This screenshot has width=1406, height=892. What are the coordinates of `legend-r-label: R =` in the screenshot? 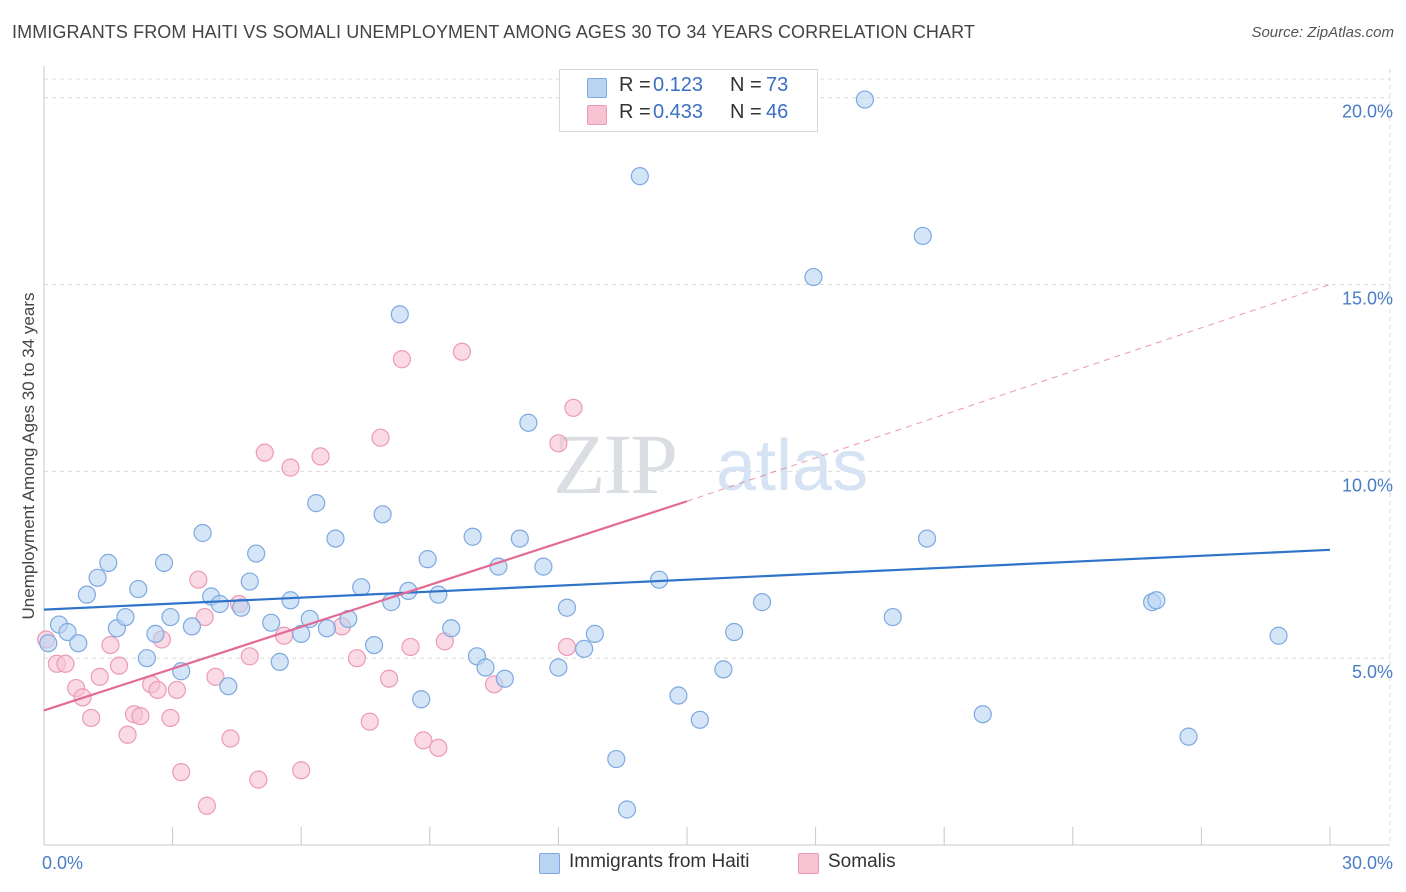 It's located at (635, 85).